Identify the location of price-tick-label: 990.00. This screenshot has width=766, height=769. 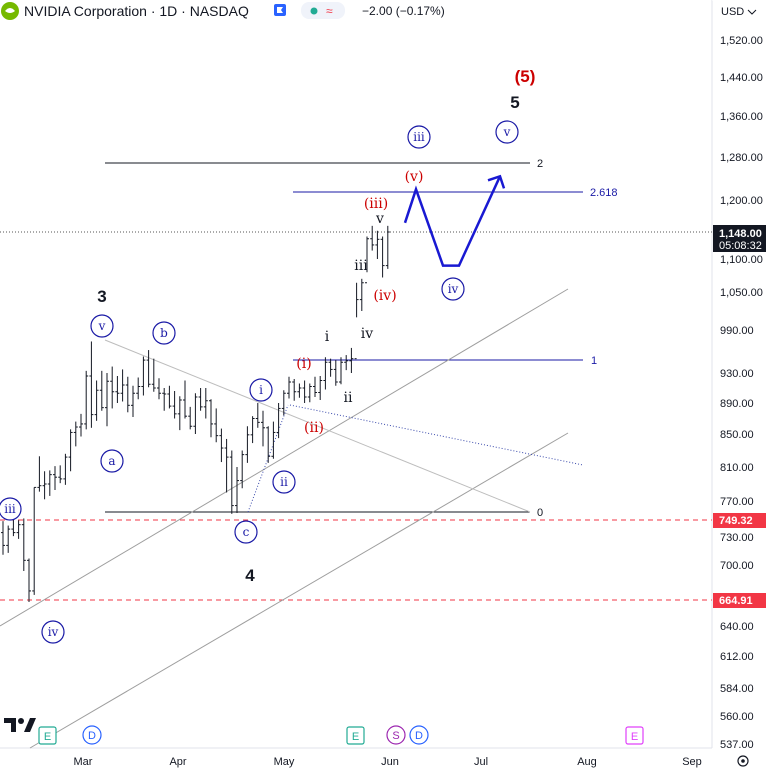
(737, 331).